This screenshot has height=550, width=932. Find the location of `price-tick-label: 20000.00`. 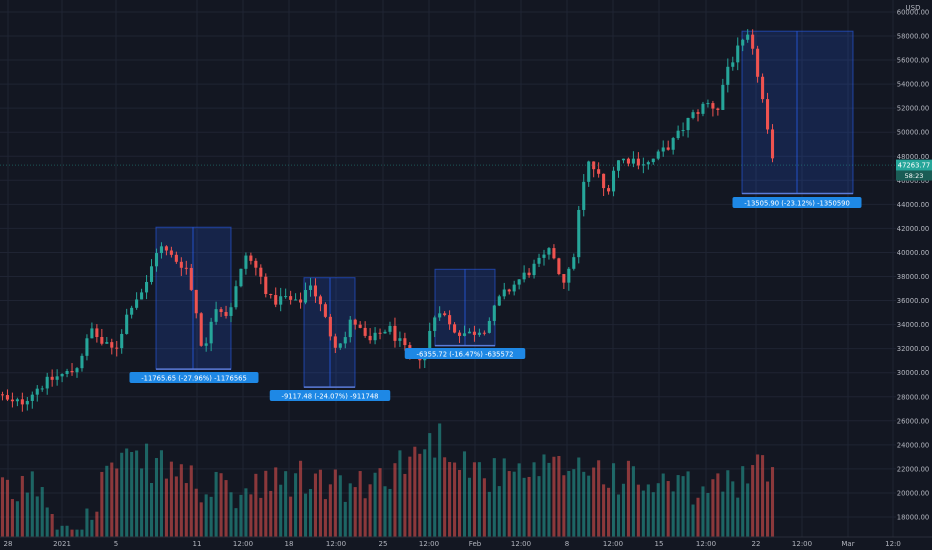

price-tick-label: 20000.00 is located at coordinates (913, 493).